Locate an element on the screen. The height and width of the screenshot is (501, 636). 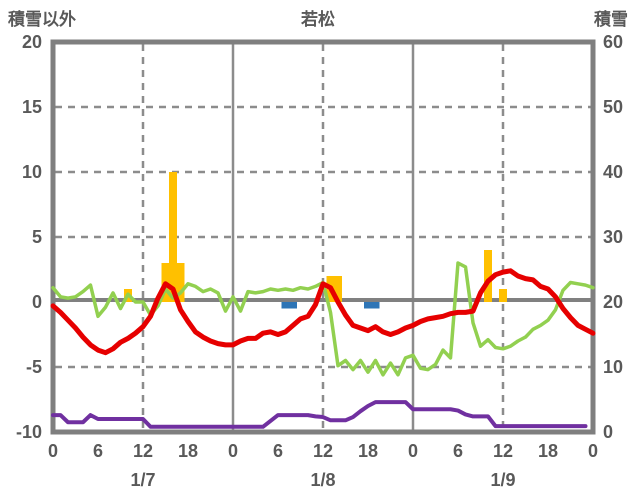
right-axis-tick-label: 40 is located at coordinates (613, 172).